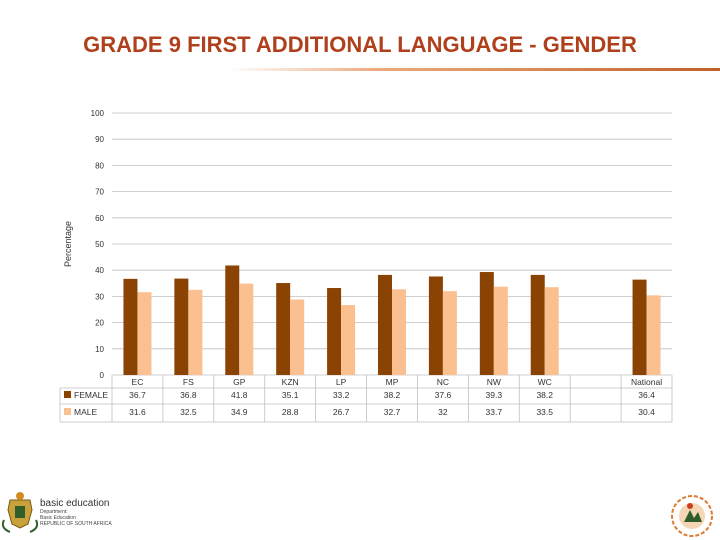 The height and width of the screenshot is (540, 720). Describe the element at coordinates (653, 335) in the screenshot. I see `bar-male-national` at that location.